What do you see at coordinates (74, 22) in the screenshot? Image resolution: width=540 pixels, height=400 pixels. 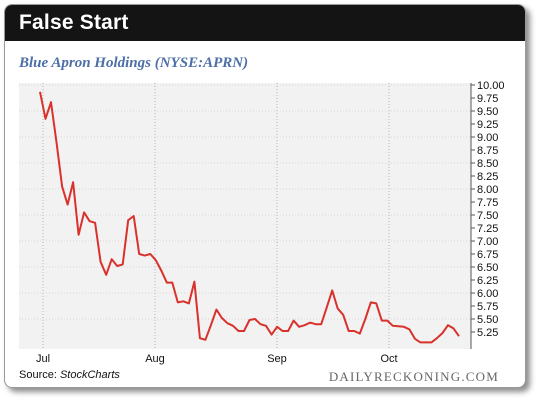 I see `chart-heading: False Start` at bounding box center [74, 22].